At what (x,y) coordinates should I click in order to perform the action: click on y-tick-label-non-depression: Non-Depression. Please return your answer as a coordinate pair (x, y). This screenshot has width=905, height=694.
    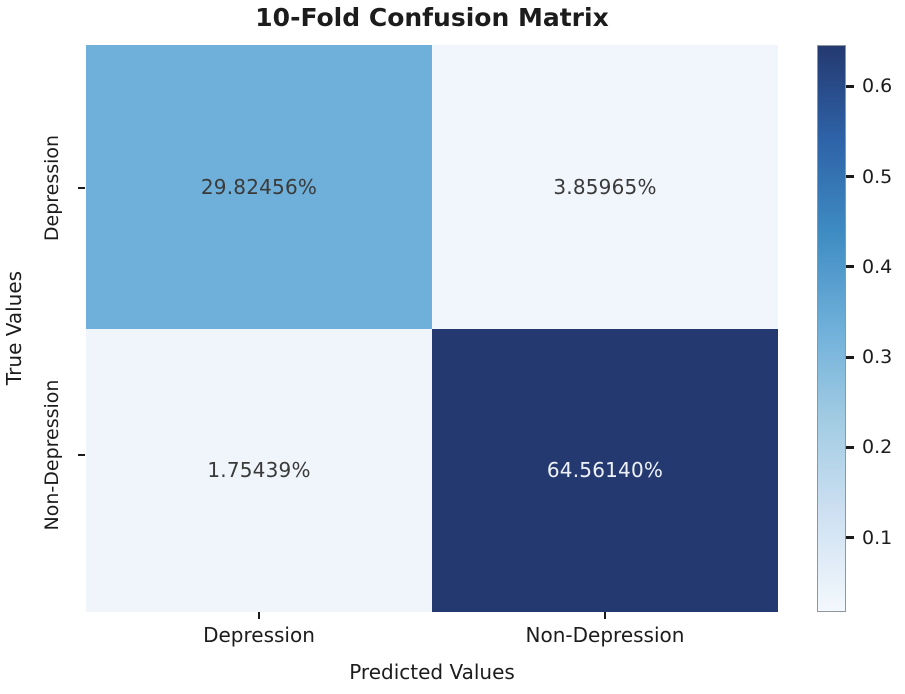
    Looking at the image, I should click on (52, 455).